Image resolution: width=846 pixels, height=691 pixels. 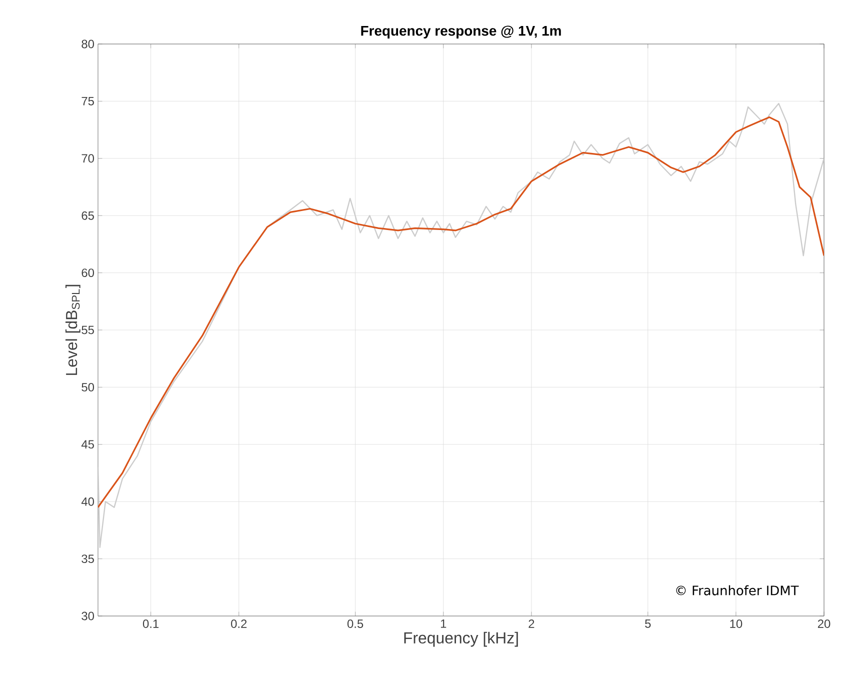 What do you see at coordinates (355, 624) in the screenshot?
I see `x-tick-label: 0.5` at bounding box center [355, 624].